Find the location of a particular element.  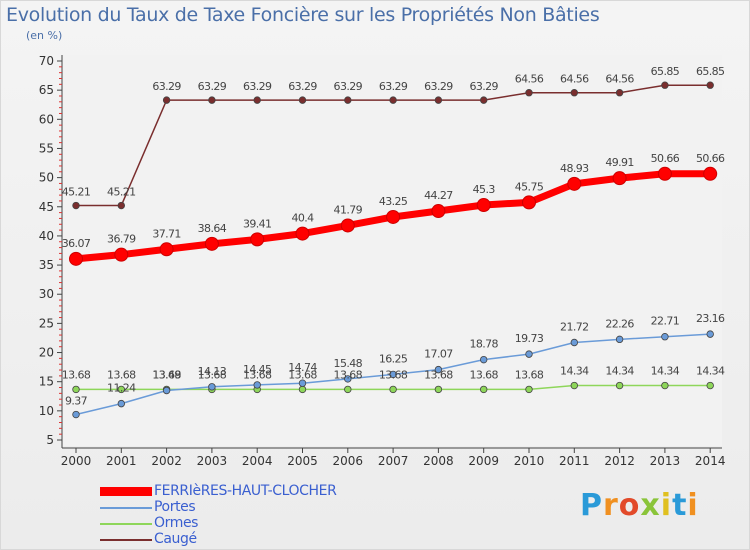

data-label: 15.48 is located at coordinates (348, 363).